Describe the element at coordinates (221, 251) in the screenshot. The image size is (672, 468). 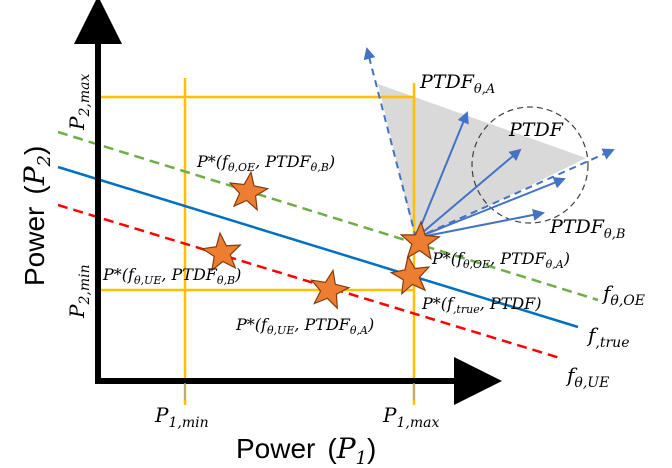
I see `star-ue-b-icon` at that location.